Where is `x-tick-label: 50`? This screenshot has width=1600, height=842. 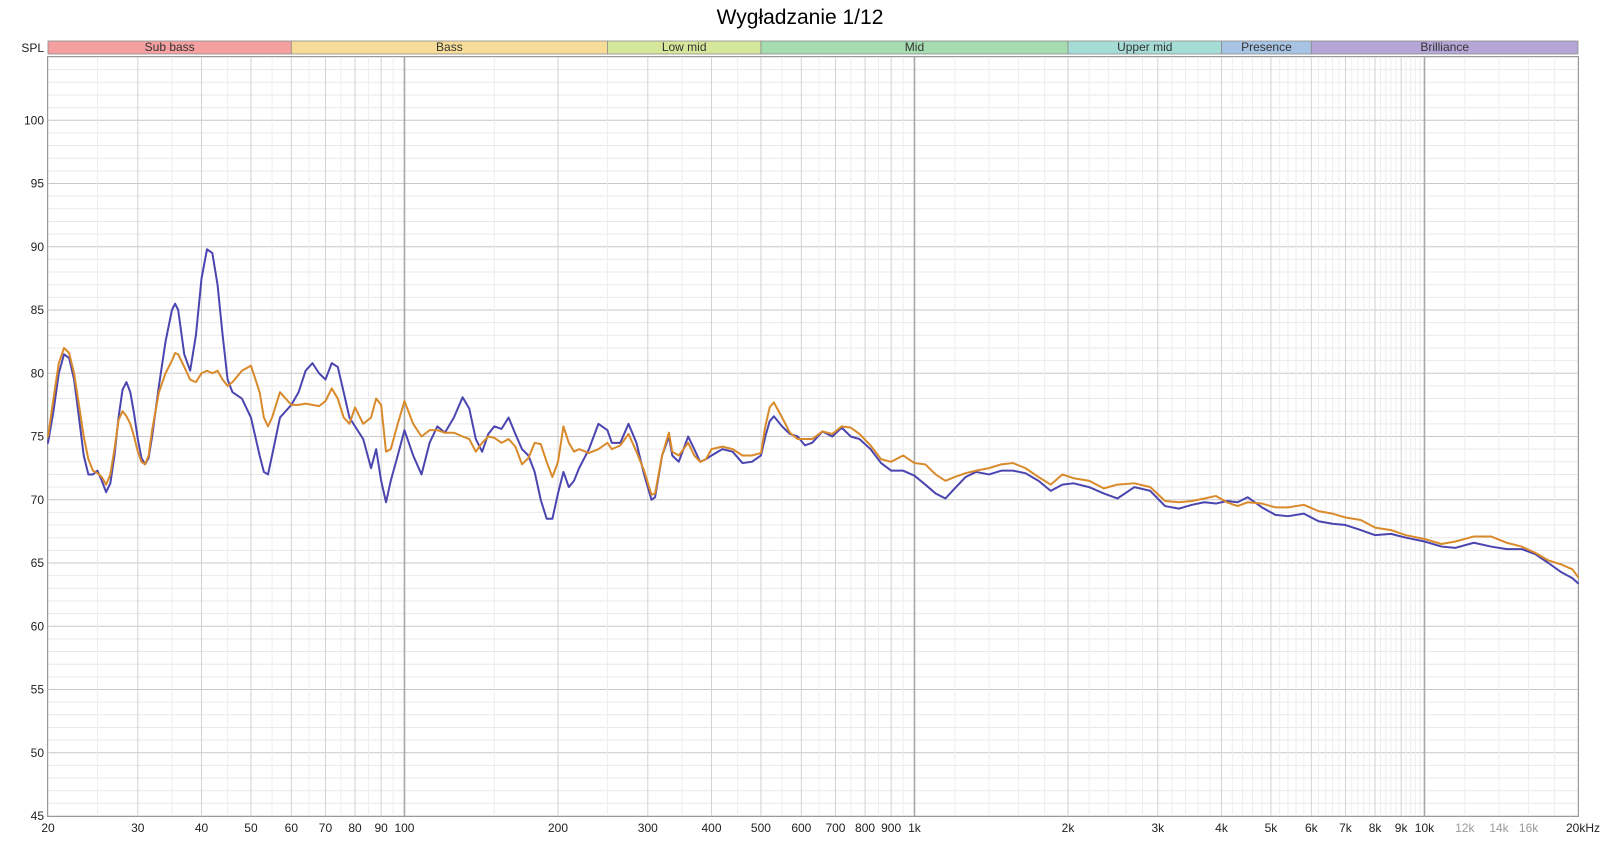 x-tick-label: 50 is located at coordinates (251, 828).